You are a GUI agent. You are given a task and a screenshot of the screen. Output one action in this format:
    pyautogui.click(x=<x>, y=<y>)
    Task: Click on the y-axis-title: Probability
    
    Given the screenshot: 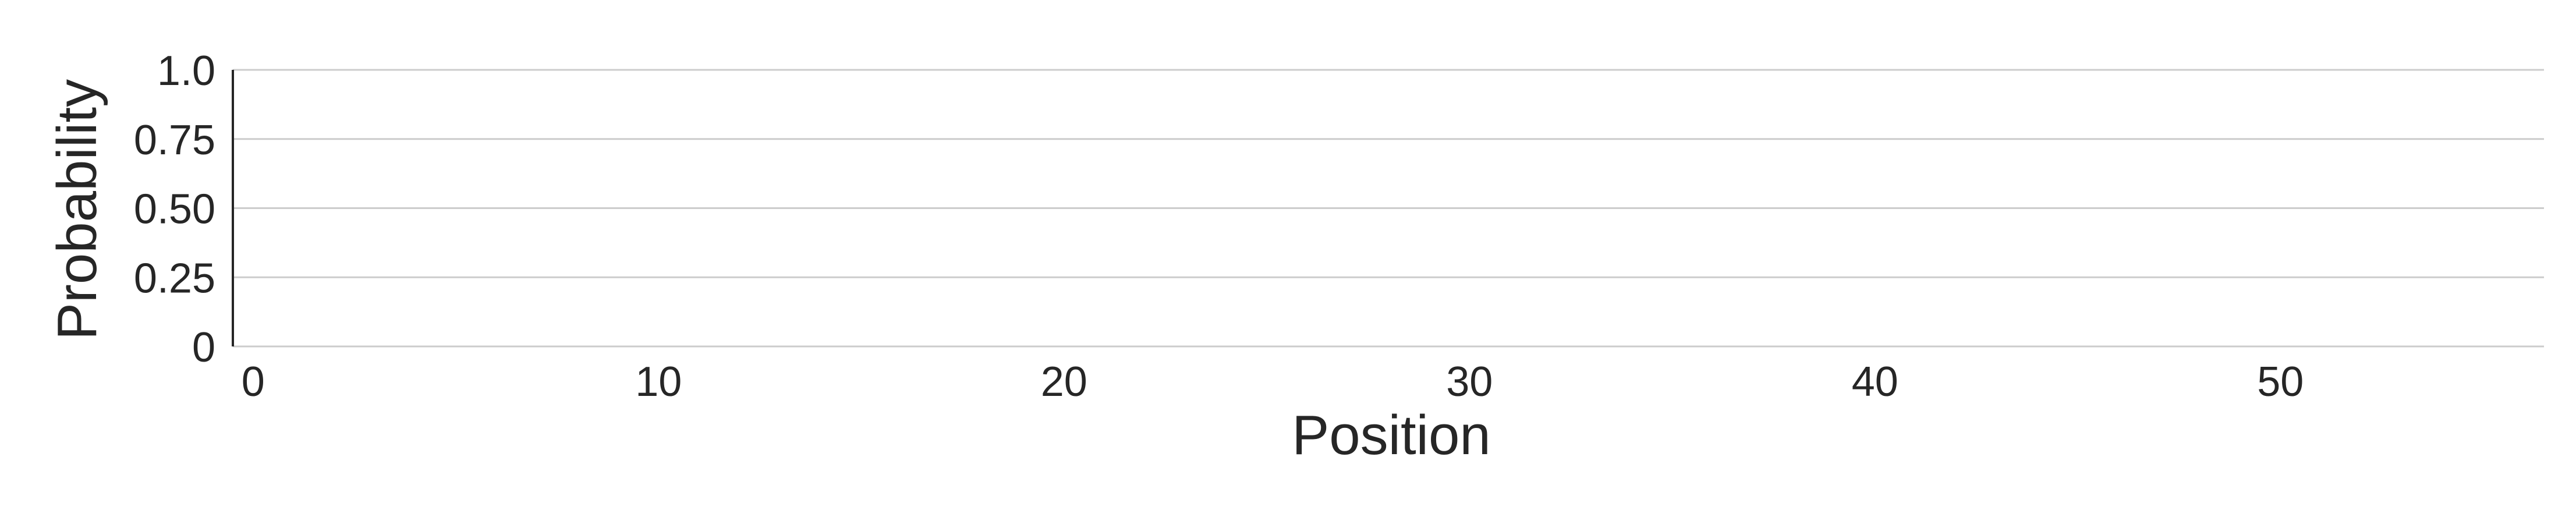 What is the action you would take?
    pyautogui.click(x=77, y=209)
    